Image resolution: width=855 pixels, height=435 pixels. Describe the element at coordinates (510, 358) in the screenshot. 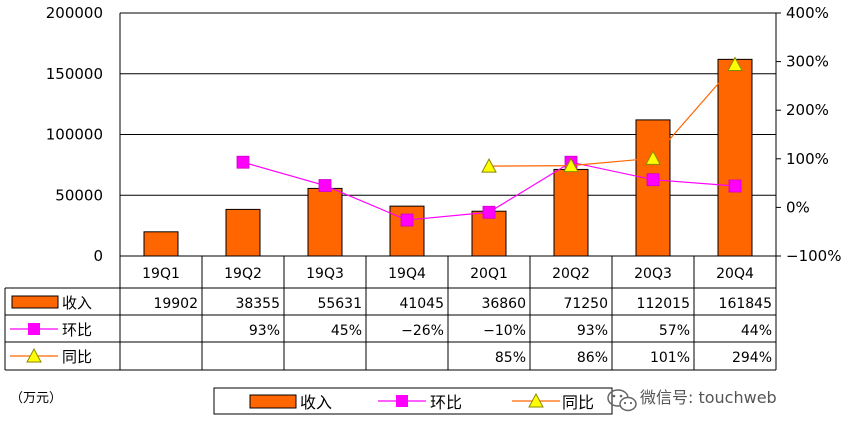

I see `table-cell: 85%` at that location.